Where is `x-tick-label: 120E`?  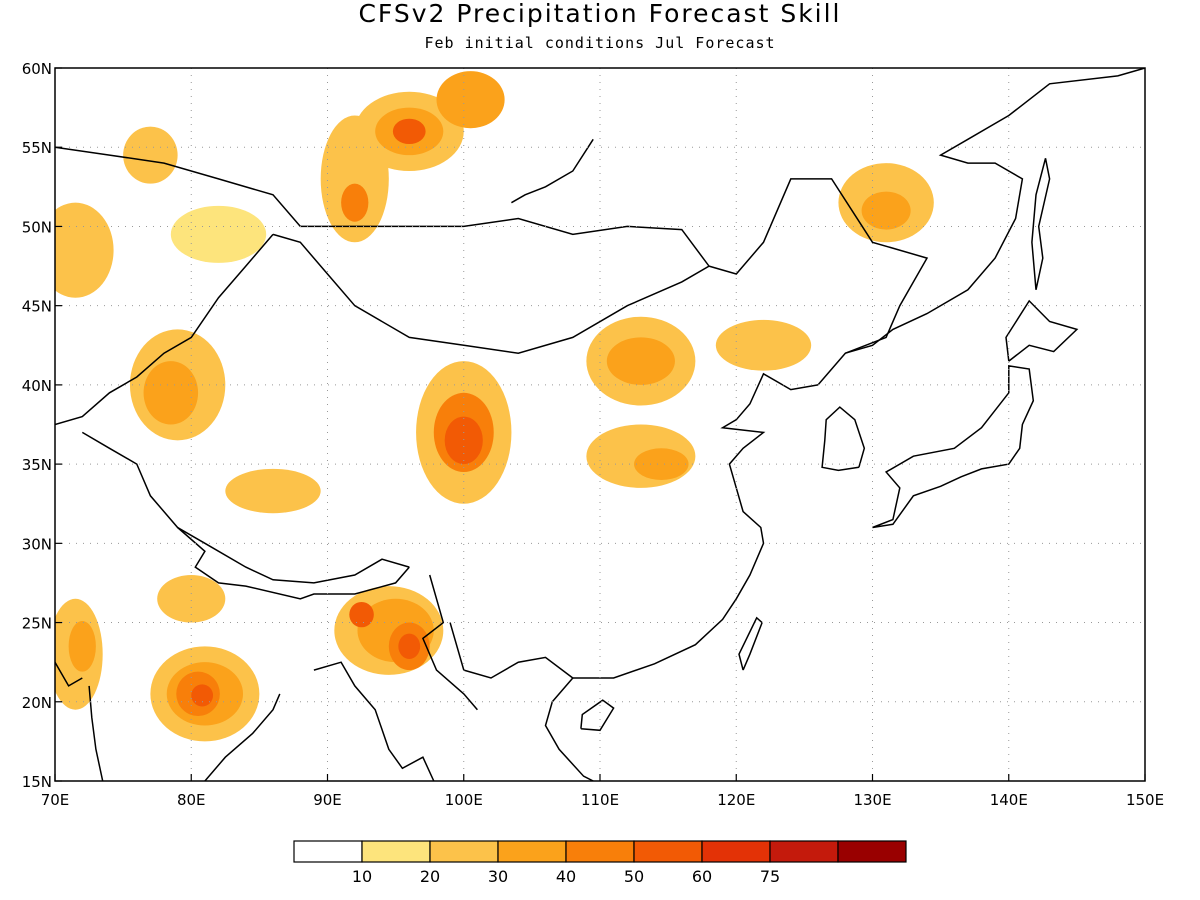
x-tick-label: 120E is located at coordinates (736, 800).